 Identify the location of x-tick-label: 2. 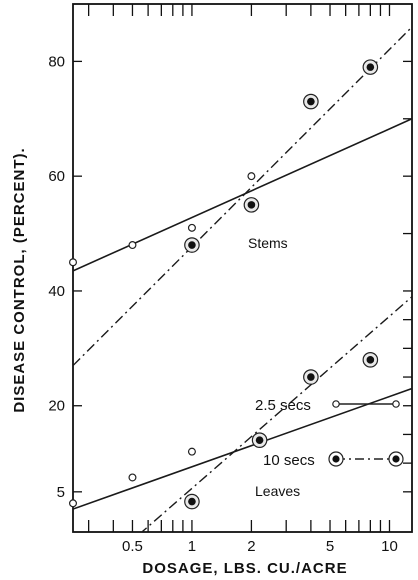
(251, 546).